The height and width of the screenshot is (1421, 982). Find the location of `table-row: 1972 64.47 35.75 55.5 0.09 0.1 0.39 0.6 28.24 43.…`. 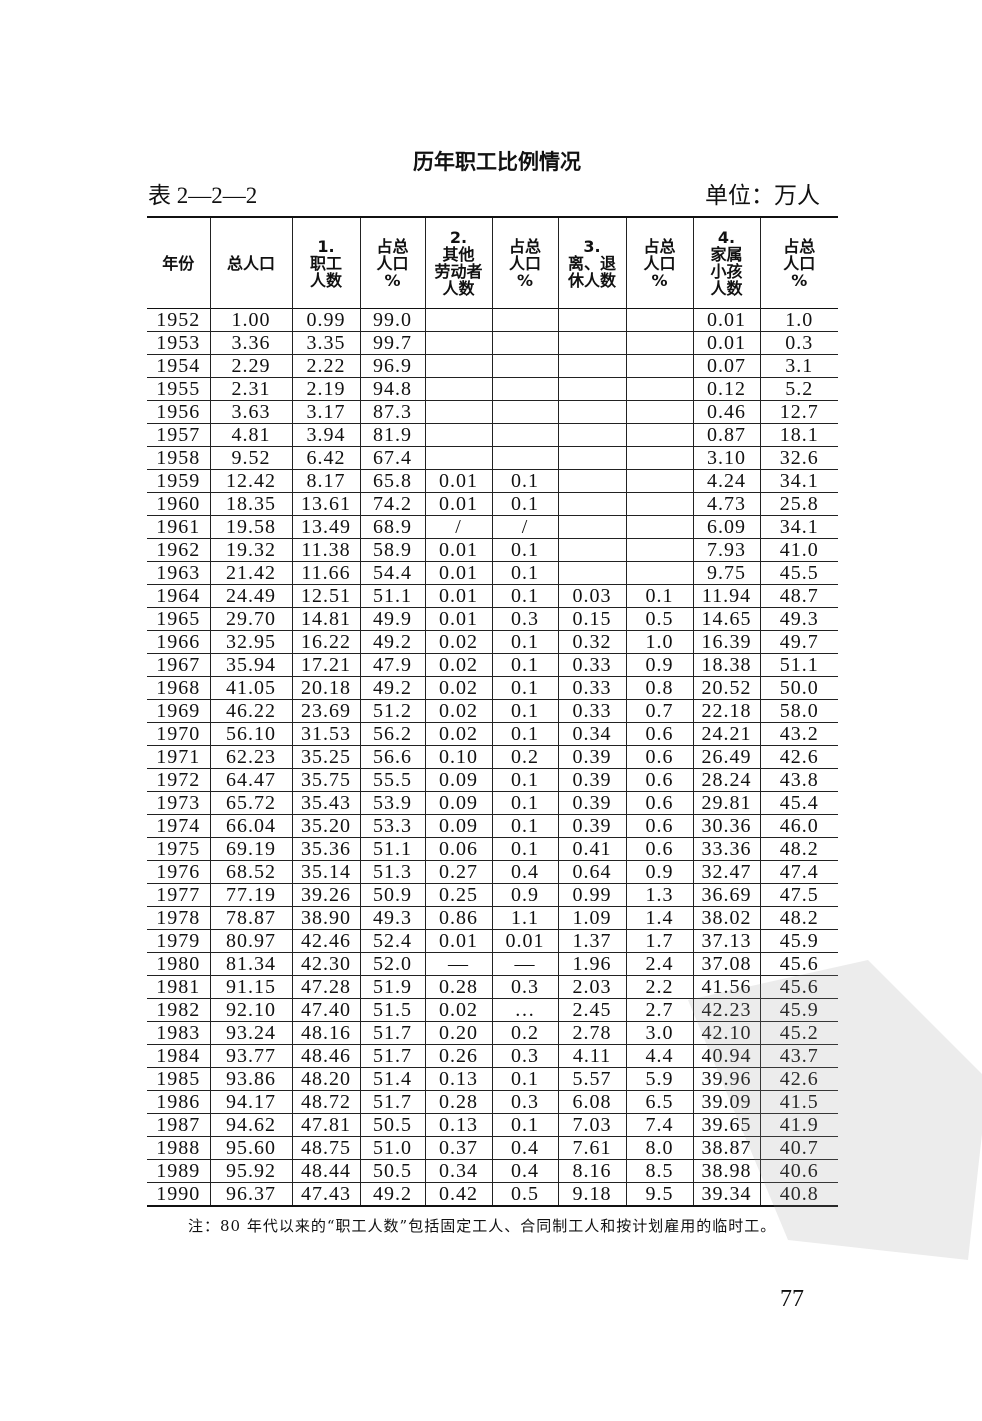

table-row: 1972 64.47 35.75 55.5 0.09 0.1 0.39 0.6 28.24 43.… is located at coordinates (492, 780).